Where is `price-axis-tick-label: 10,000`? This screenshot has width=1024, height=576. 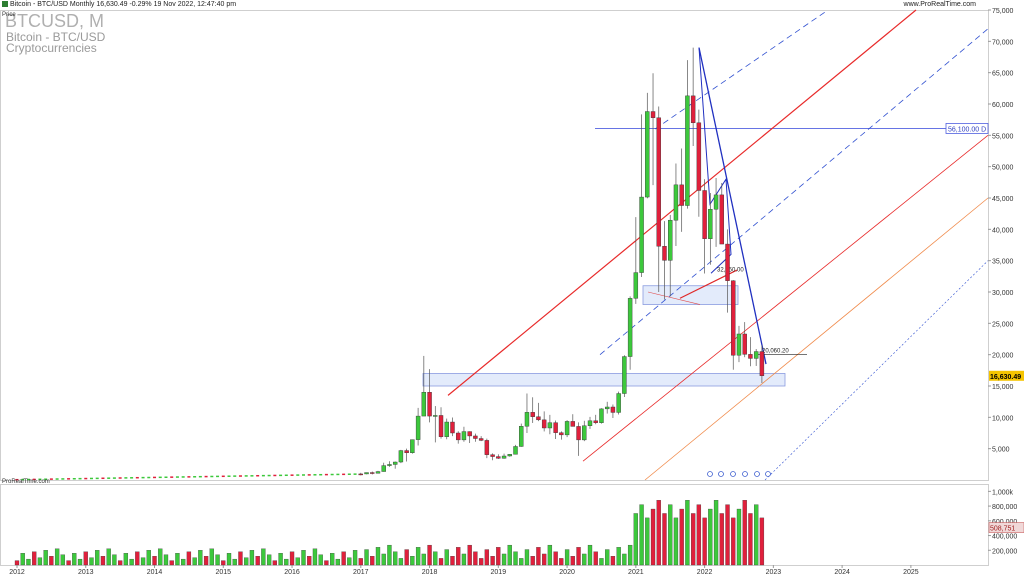 price-axis-tick-label: 10,000 is located at coordinates (1003, 418).